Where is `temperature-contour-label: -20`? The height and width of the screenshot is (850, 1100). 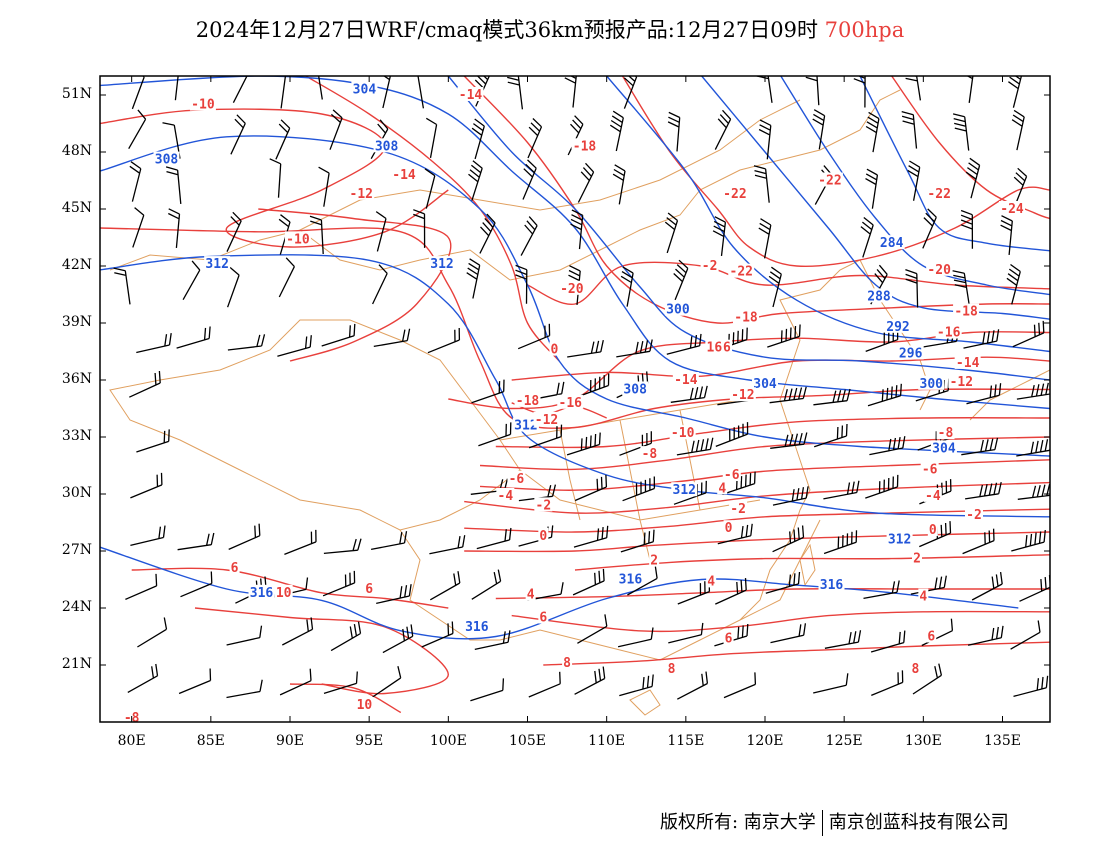 temperature-contour-label: -20 is located at coordinates (939, 270).